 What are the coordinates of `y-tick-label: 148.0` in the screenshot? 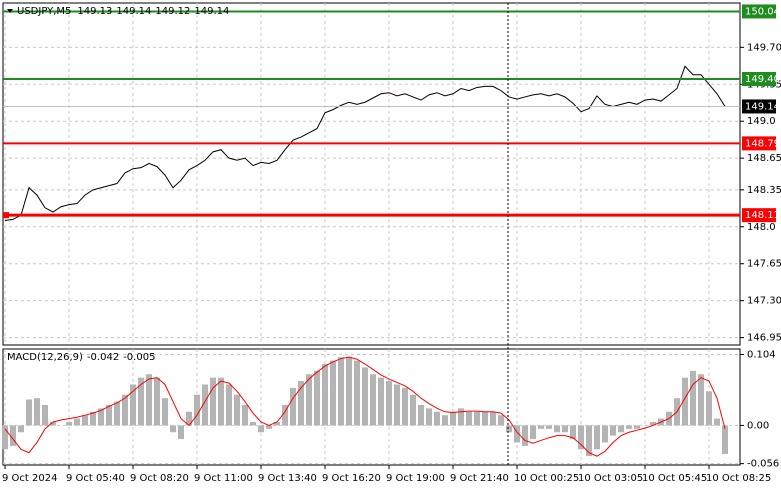 It's located at (761, 227).